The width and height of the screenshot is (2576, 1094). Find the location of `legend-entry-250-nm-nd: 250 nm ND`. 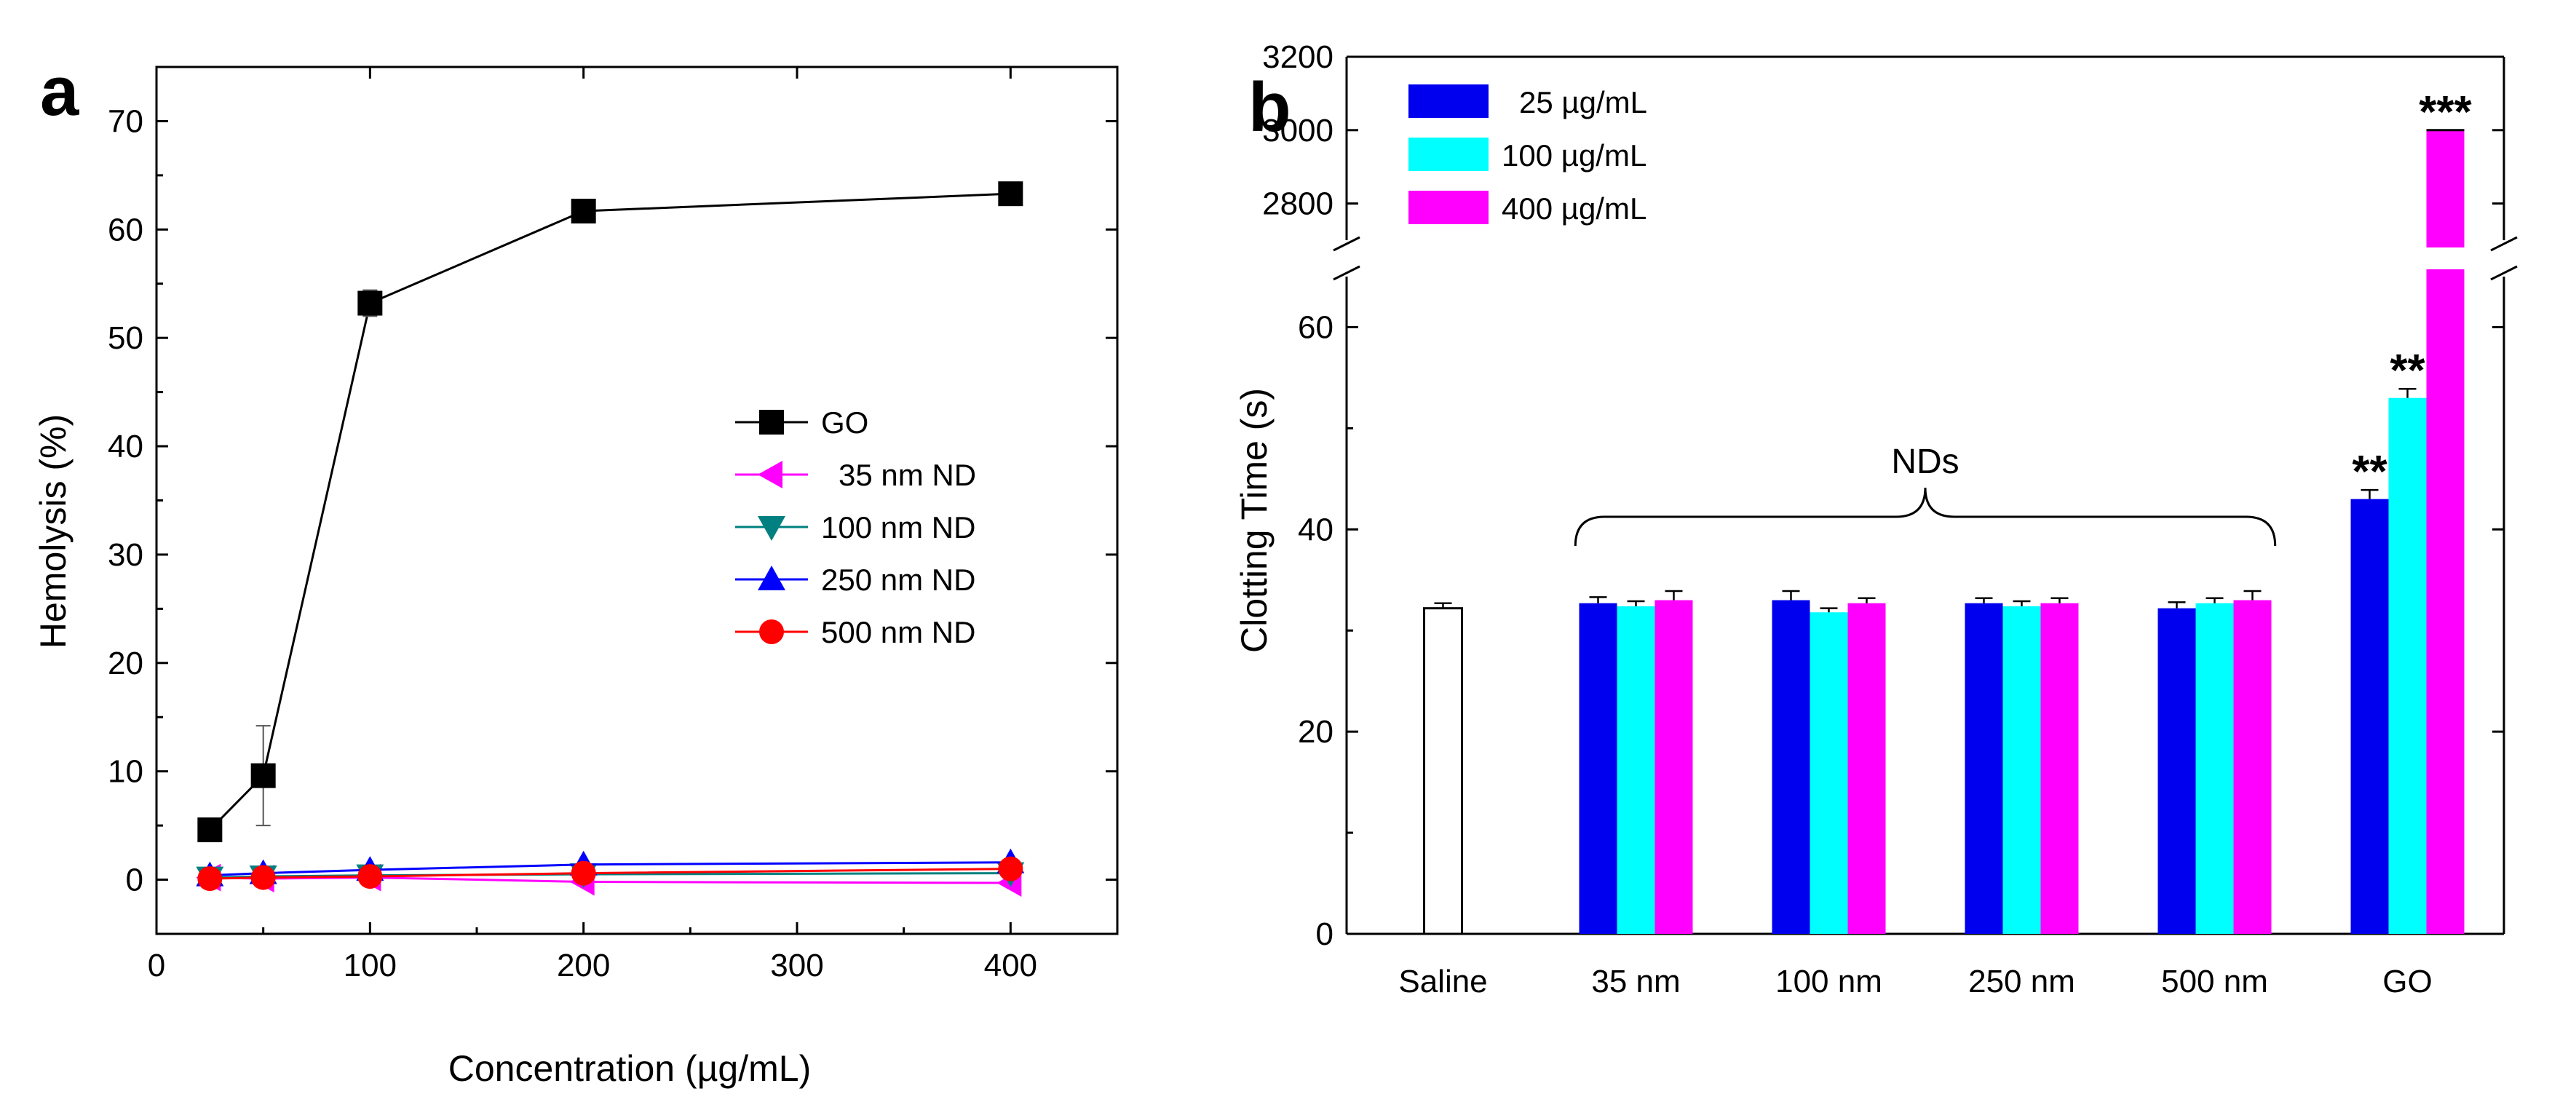

legend-entry-250-nm-nd: 250 nm ND is located at coordinates (855, 580).